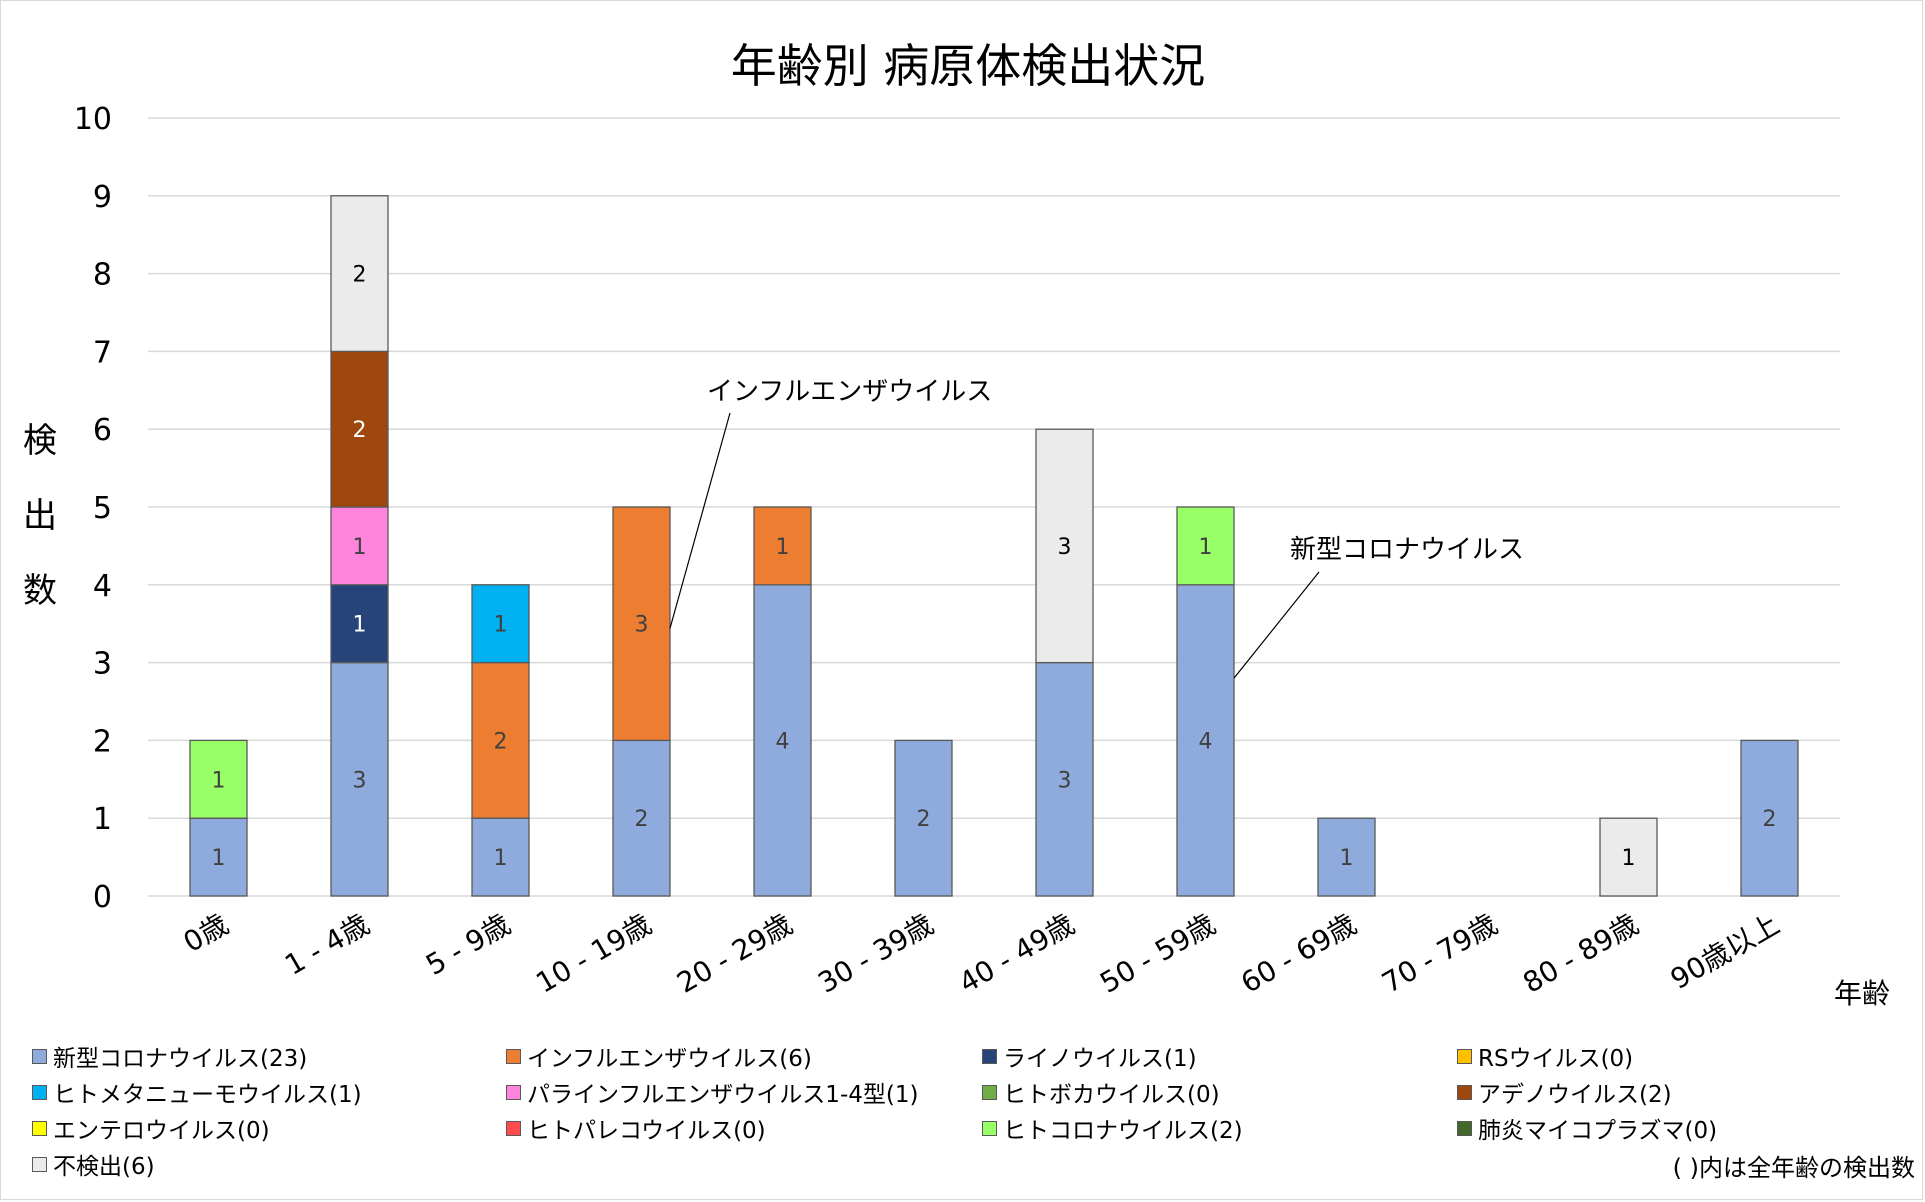 This screenshot has height=1202, width=1925. What do you see at coordinates (40, 516) in the screenshot?
I see `y-axis-label-char: 出` at bounding box center [40, 516].